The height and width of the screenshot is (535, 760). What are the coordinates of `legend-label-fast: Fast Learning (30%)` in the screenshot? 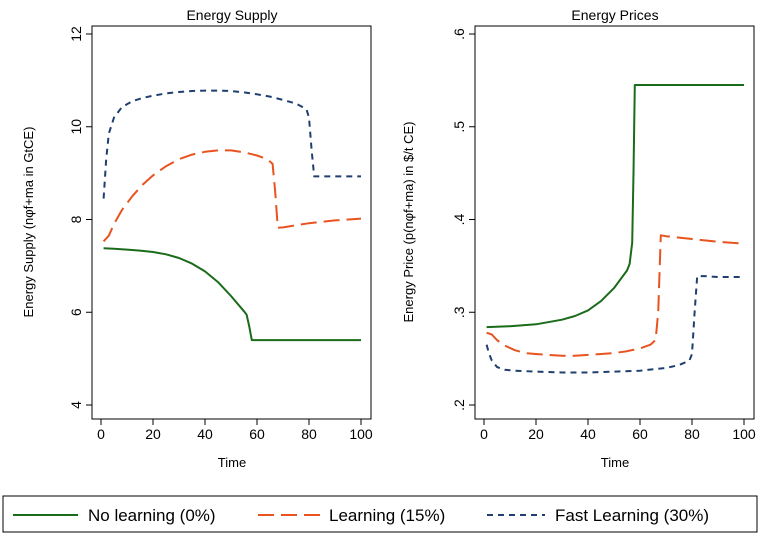 It's located at (632, 515).